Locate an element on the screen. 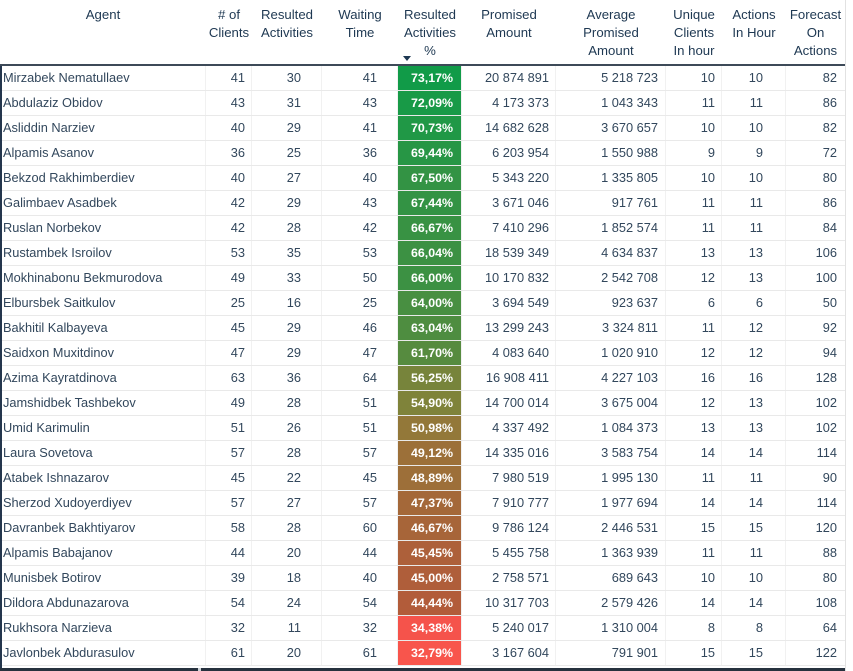 The image size is (853, 671). cell-unique: 14 is located at coordinates (694, 503).